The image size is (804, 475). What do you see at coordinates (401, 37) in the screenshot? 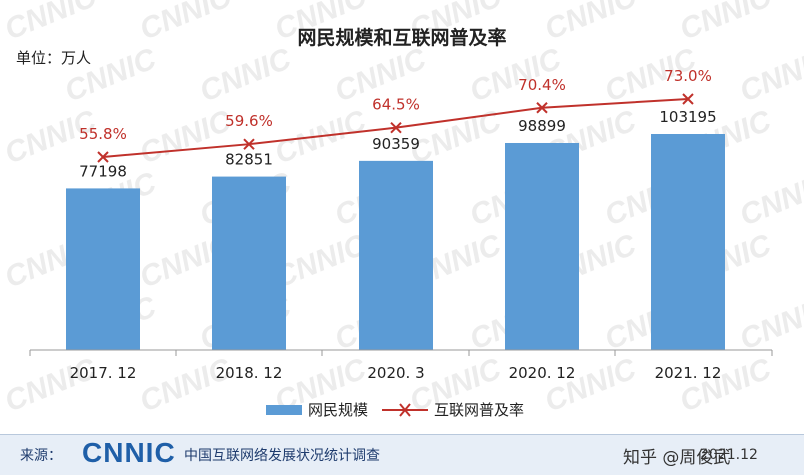
I see `chart-title: 网民规模和互联网普及率` at bounding box center [401, 37].